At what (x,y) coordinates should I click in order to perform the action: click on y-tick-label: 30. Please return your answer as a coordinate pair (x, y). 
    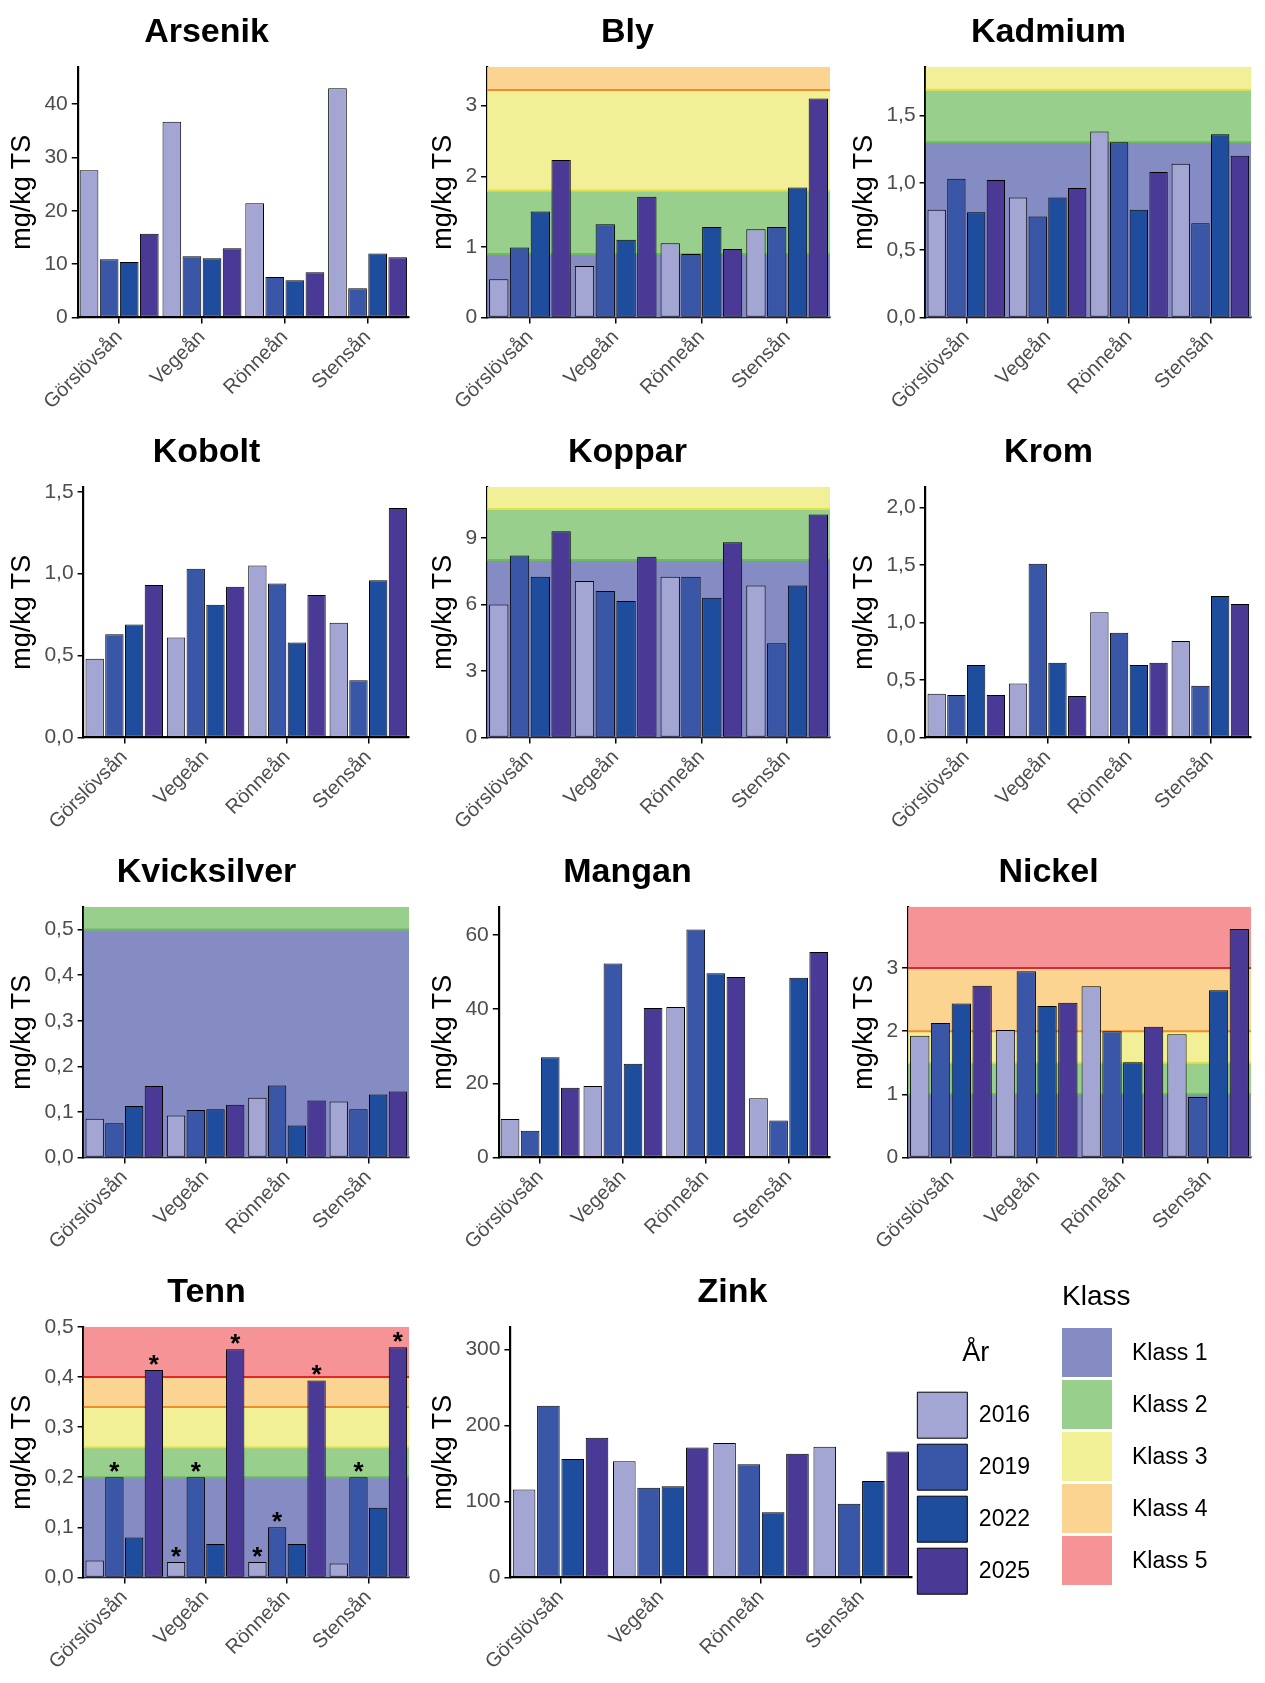
    Looking at the image, I should click on (56, 156).